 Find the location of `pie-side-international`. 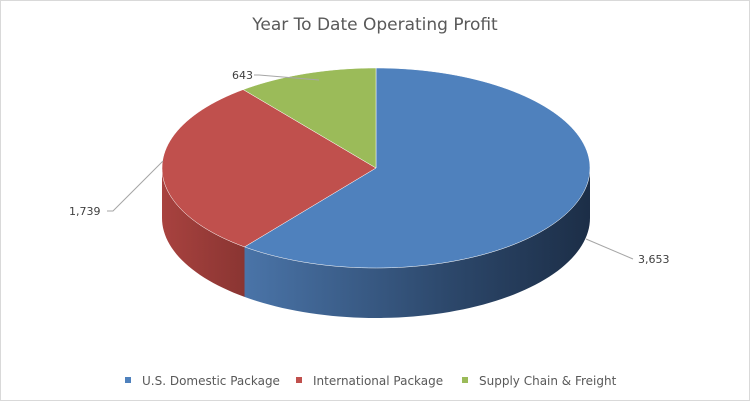

pie-side-international is located at coordinates (203, 232).